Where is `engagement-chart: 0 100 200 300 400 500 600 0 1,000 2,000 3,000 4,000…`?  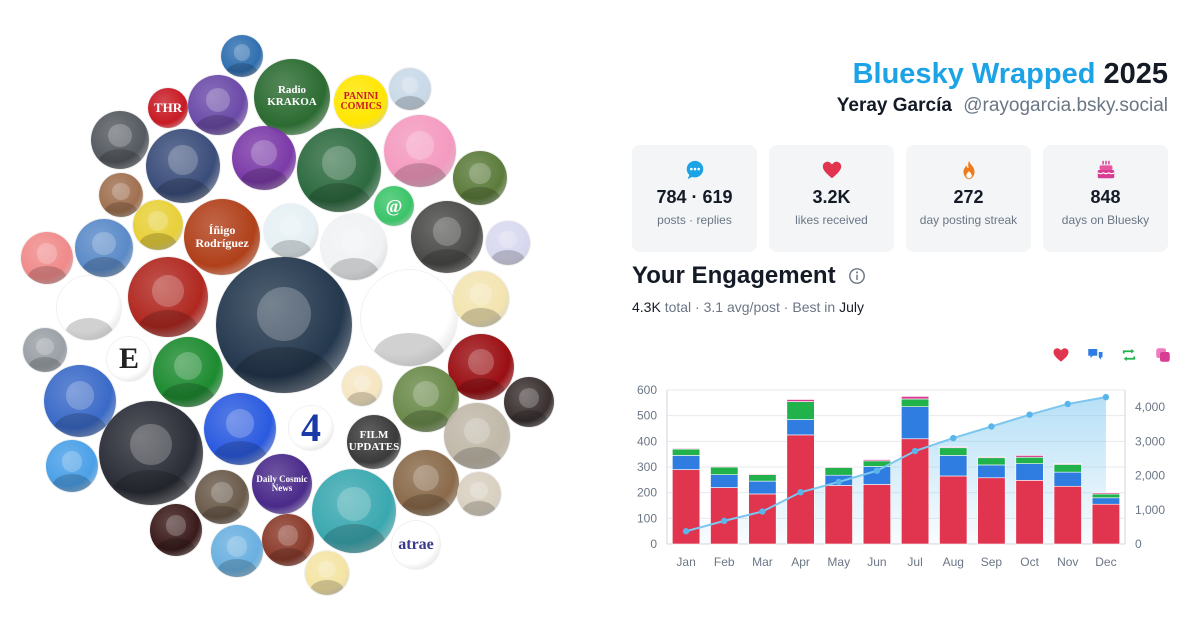 engagement-chart: 0 100 200 300 400 500 600 0 1,000 2,000 3,000 4,000… is located at coordinates (901, 476).